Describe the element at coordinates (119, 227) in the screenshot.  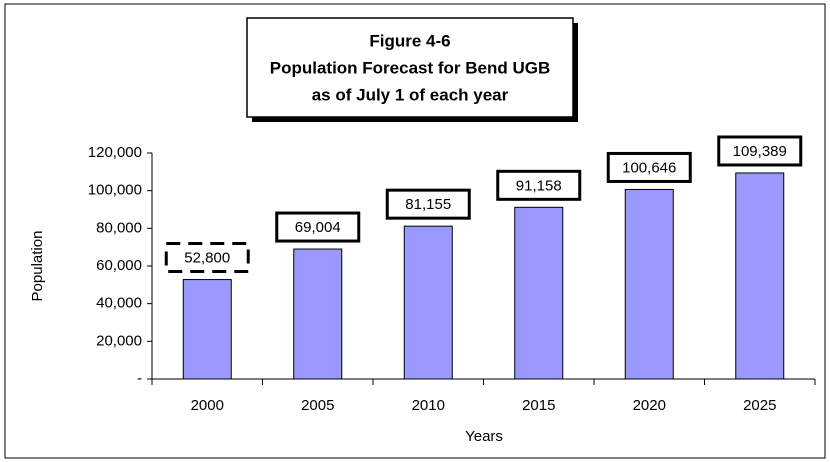
I see `y-tick-label: 80,000` at that location.